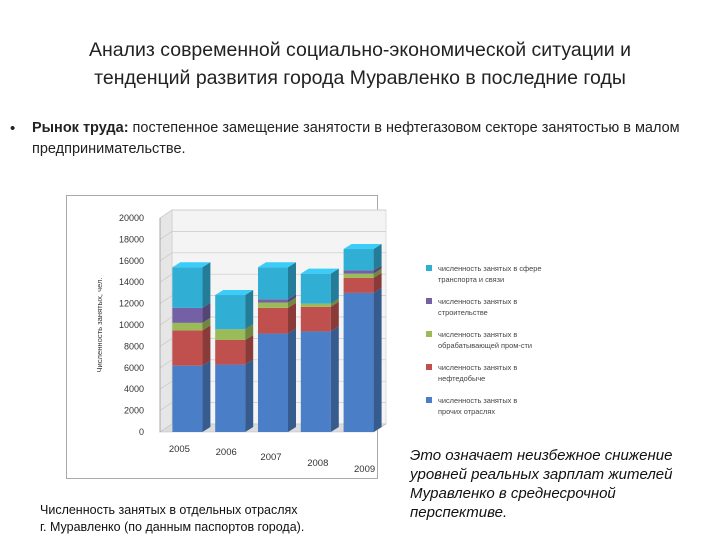  I want to click on y-axis-title: Численность занятых, чел., so click(99, 324).